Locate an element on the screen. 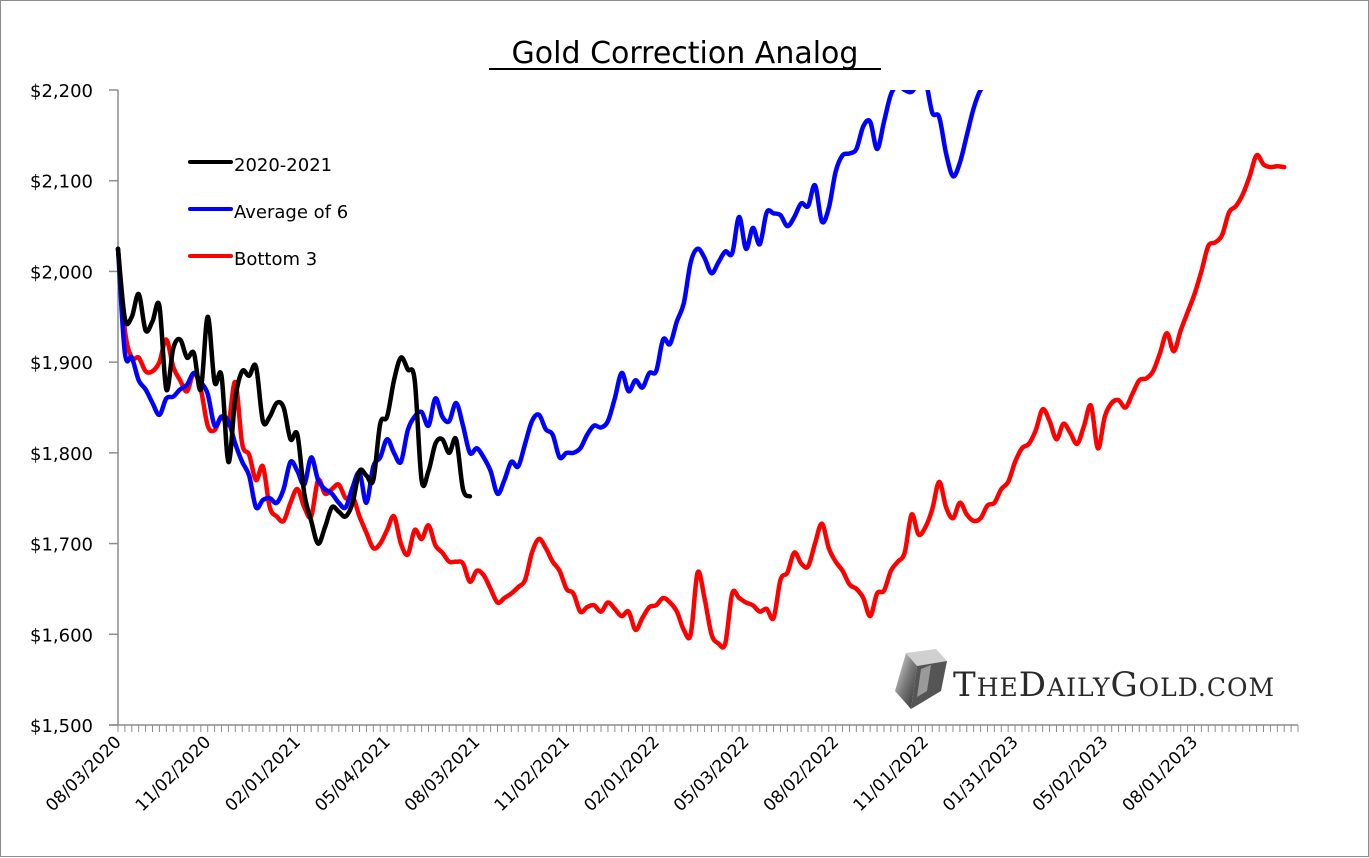 This screenshot has height=858, width=1369. x-tick-label: 02/01/2021 is located at coordinates (263, 773).